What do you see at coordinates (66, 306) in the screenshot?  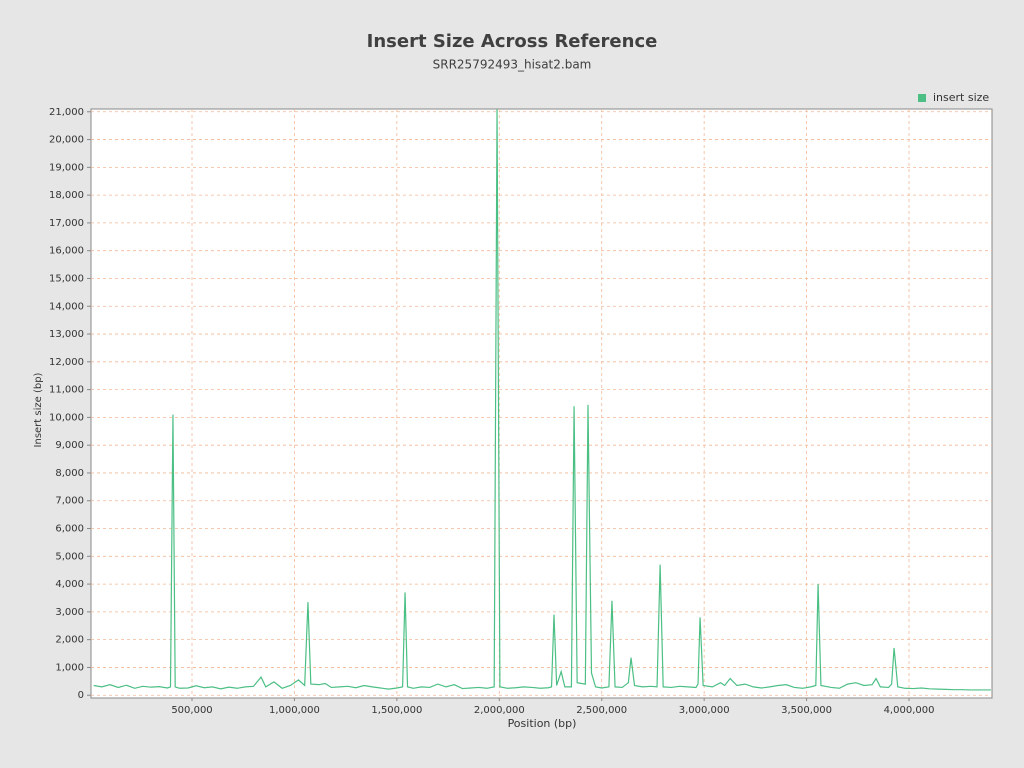 I see `y-tick-label: 14,000` at bounding box center [66, 306].